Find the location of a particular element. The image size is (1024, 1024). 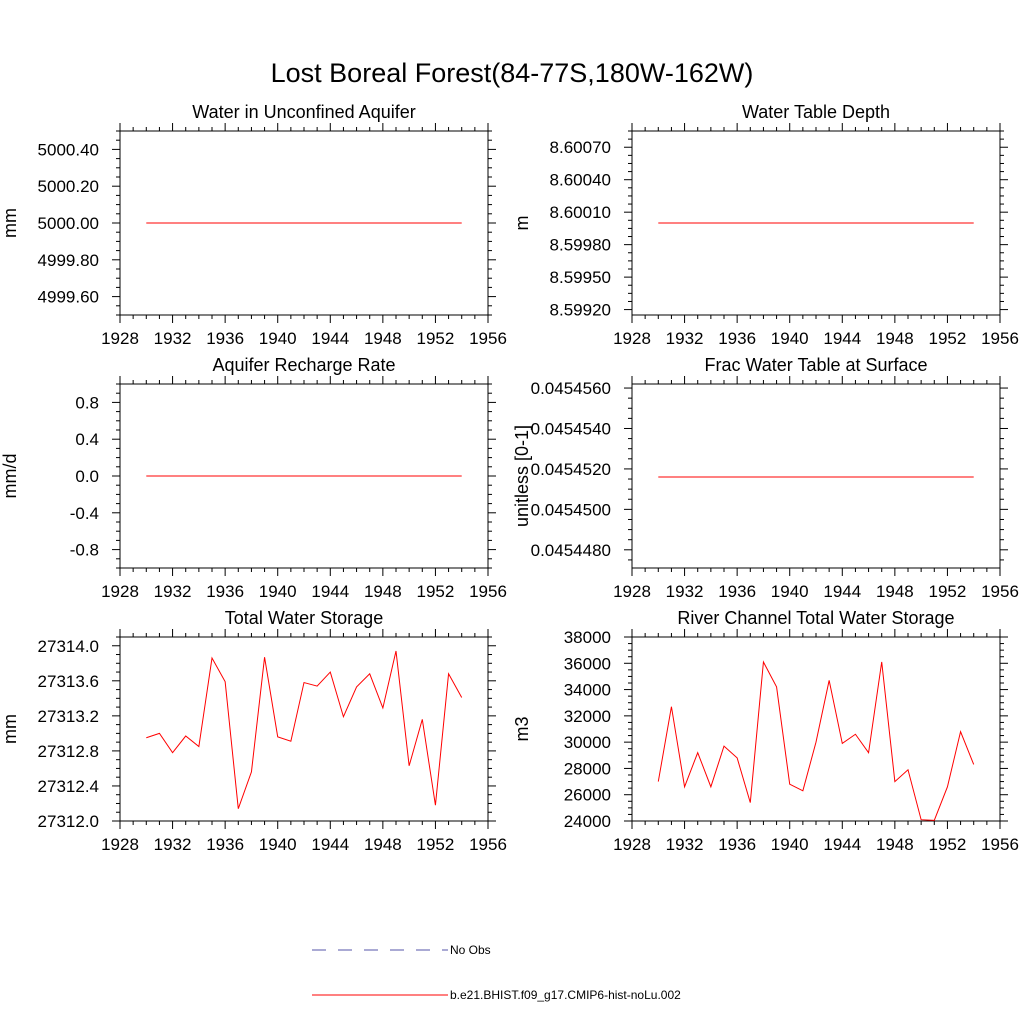

y-tick-label: 27314.0 is located at coordinates (68, 646).